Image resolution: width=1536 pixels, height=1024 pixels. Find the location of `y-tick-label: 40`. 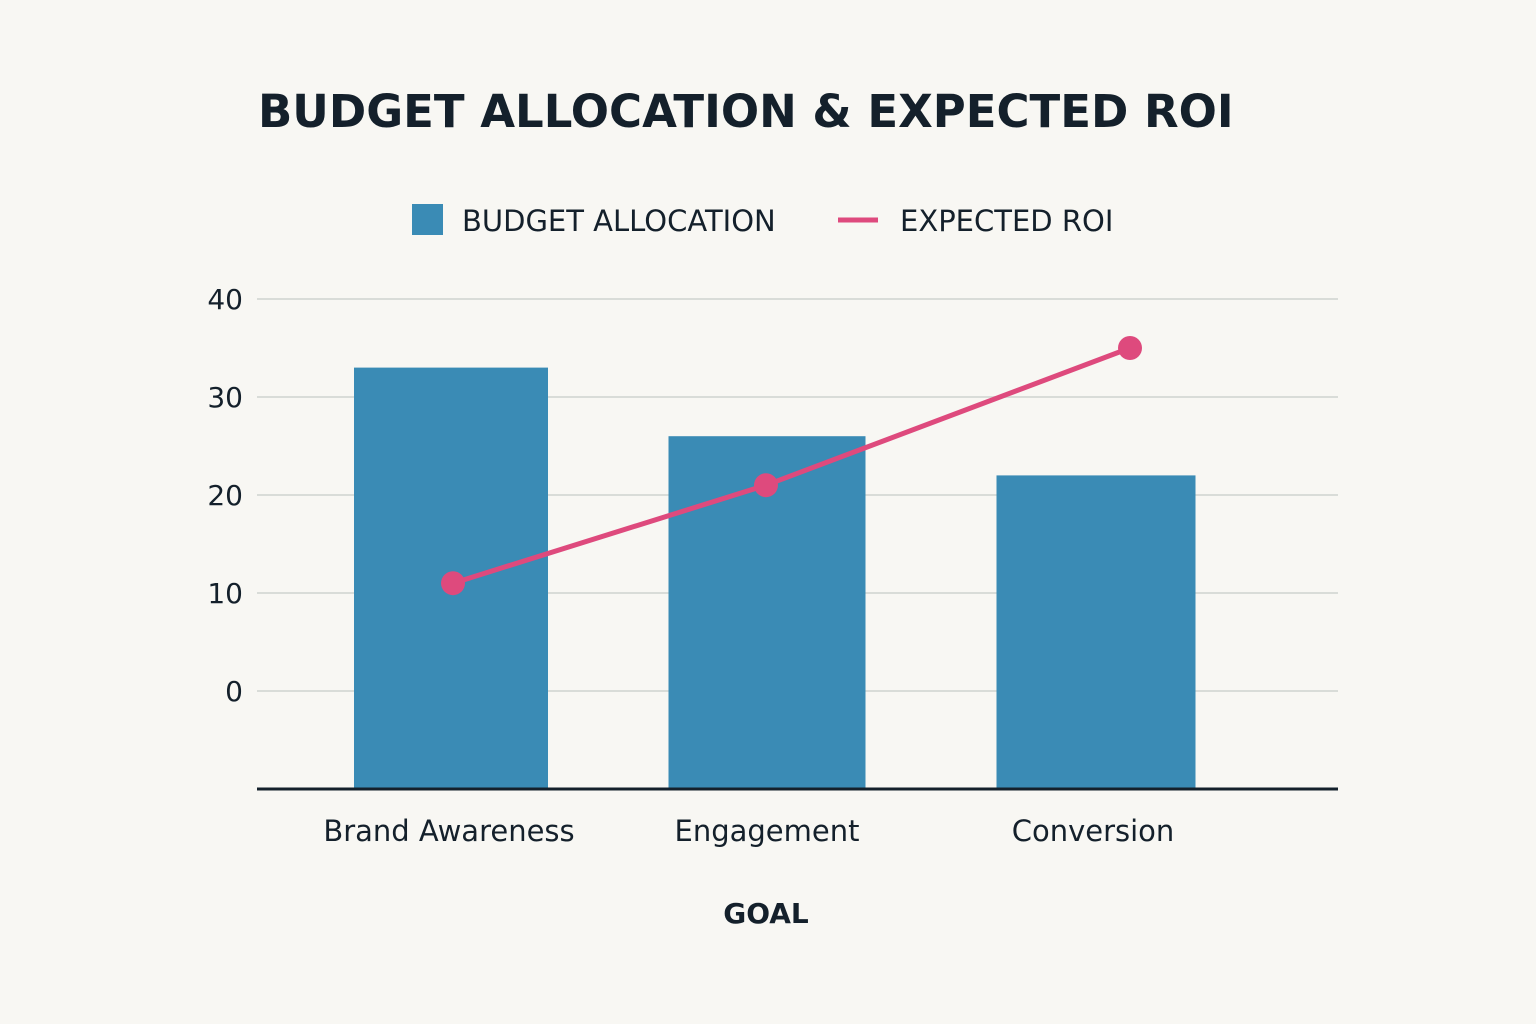

y-tick-label: 40 is located at coordinates (225, 299).